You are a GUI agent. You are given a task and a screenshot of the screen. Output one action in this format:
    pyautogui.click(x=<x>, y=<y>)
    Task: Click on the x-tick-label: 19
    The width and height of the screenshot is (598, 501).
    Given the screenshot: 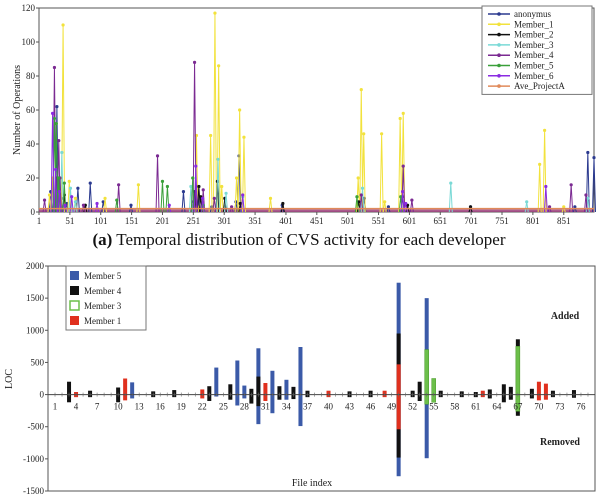 What is the action you would take?
    pyautogui.click(x=182, y=407)
    